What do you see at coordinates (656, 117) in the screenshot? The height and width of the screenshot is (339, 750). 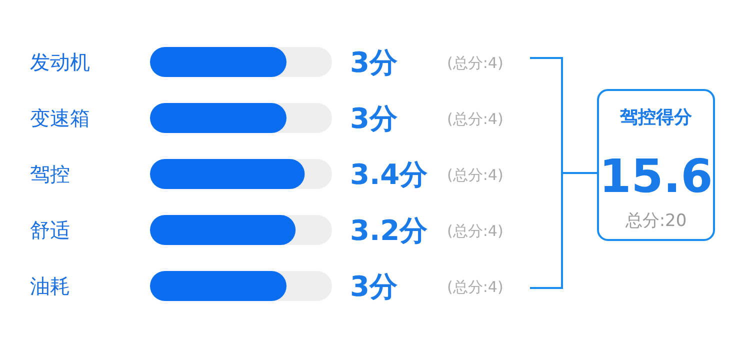 I see `text: 驾控得分` at bounding box center [656, 117].